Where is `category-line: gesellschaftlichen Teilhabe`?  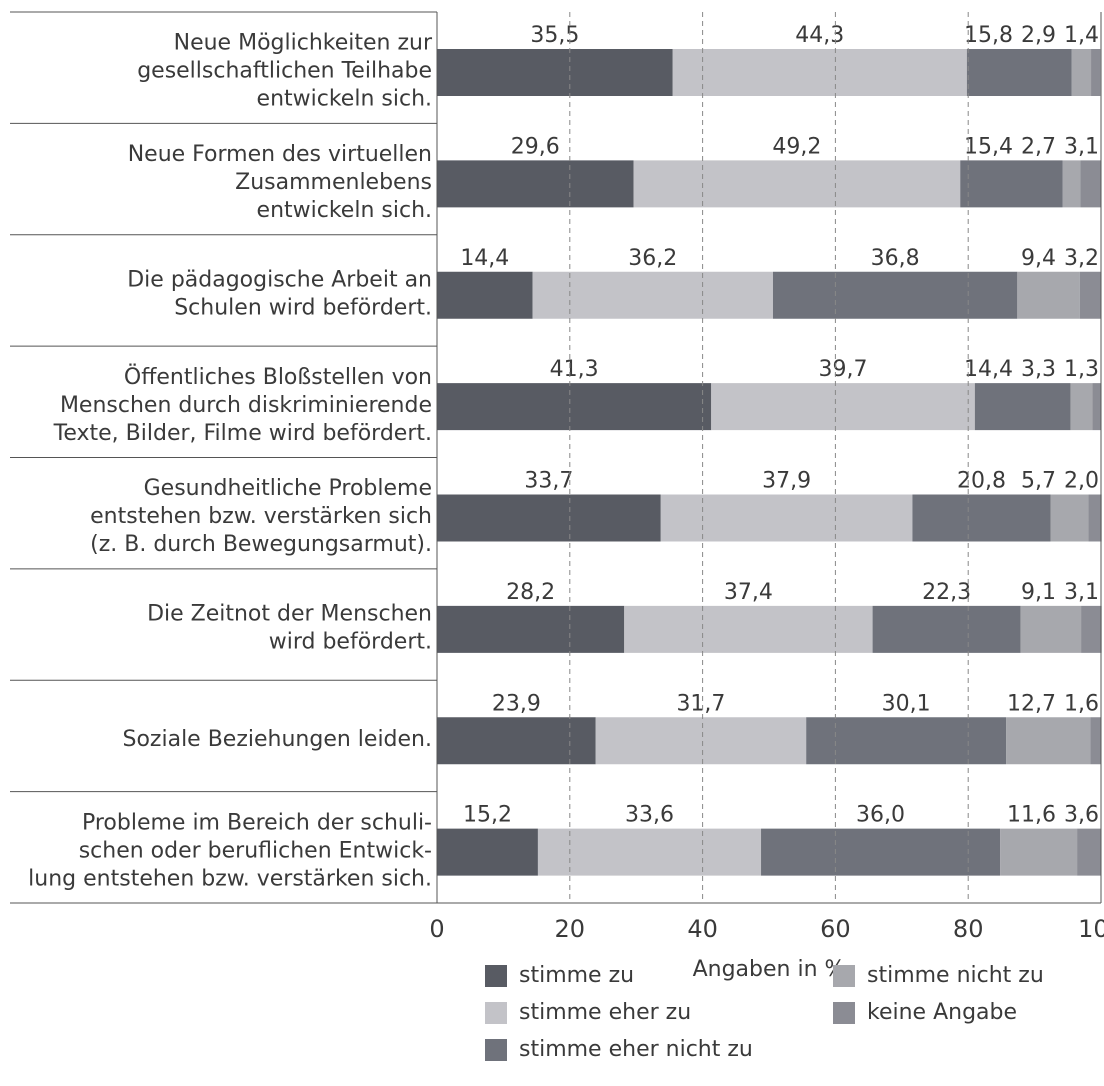
category-line: gesellschaftlichen Teilhabe is located at coordinates (284, 71).